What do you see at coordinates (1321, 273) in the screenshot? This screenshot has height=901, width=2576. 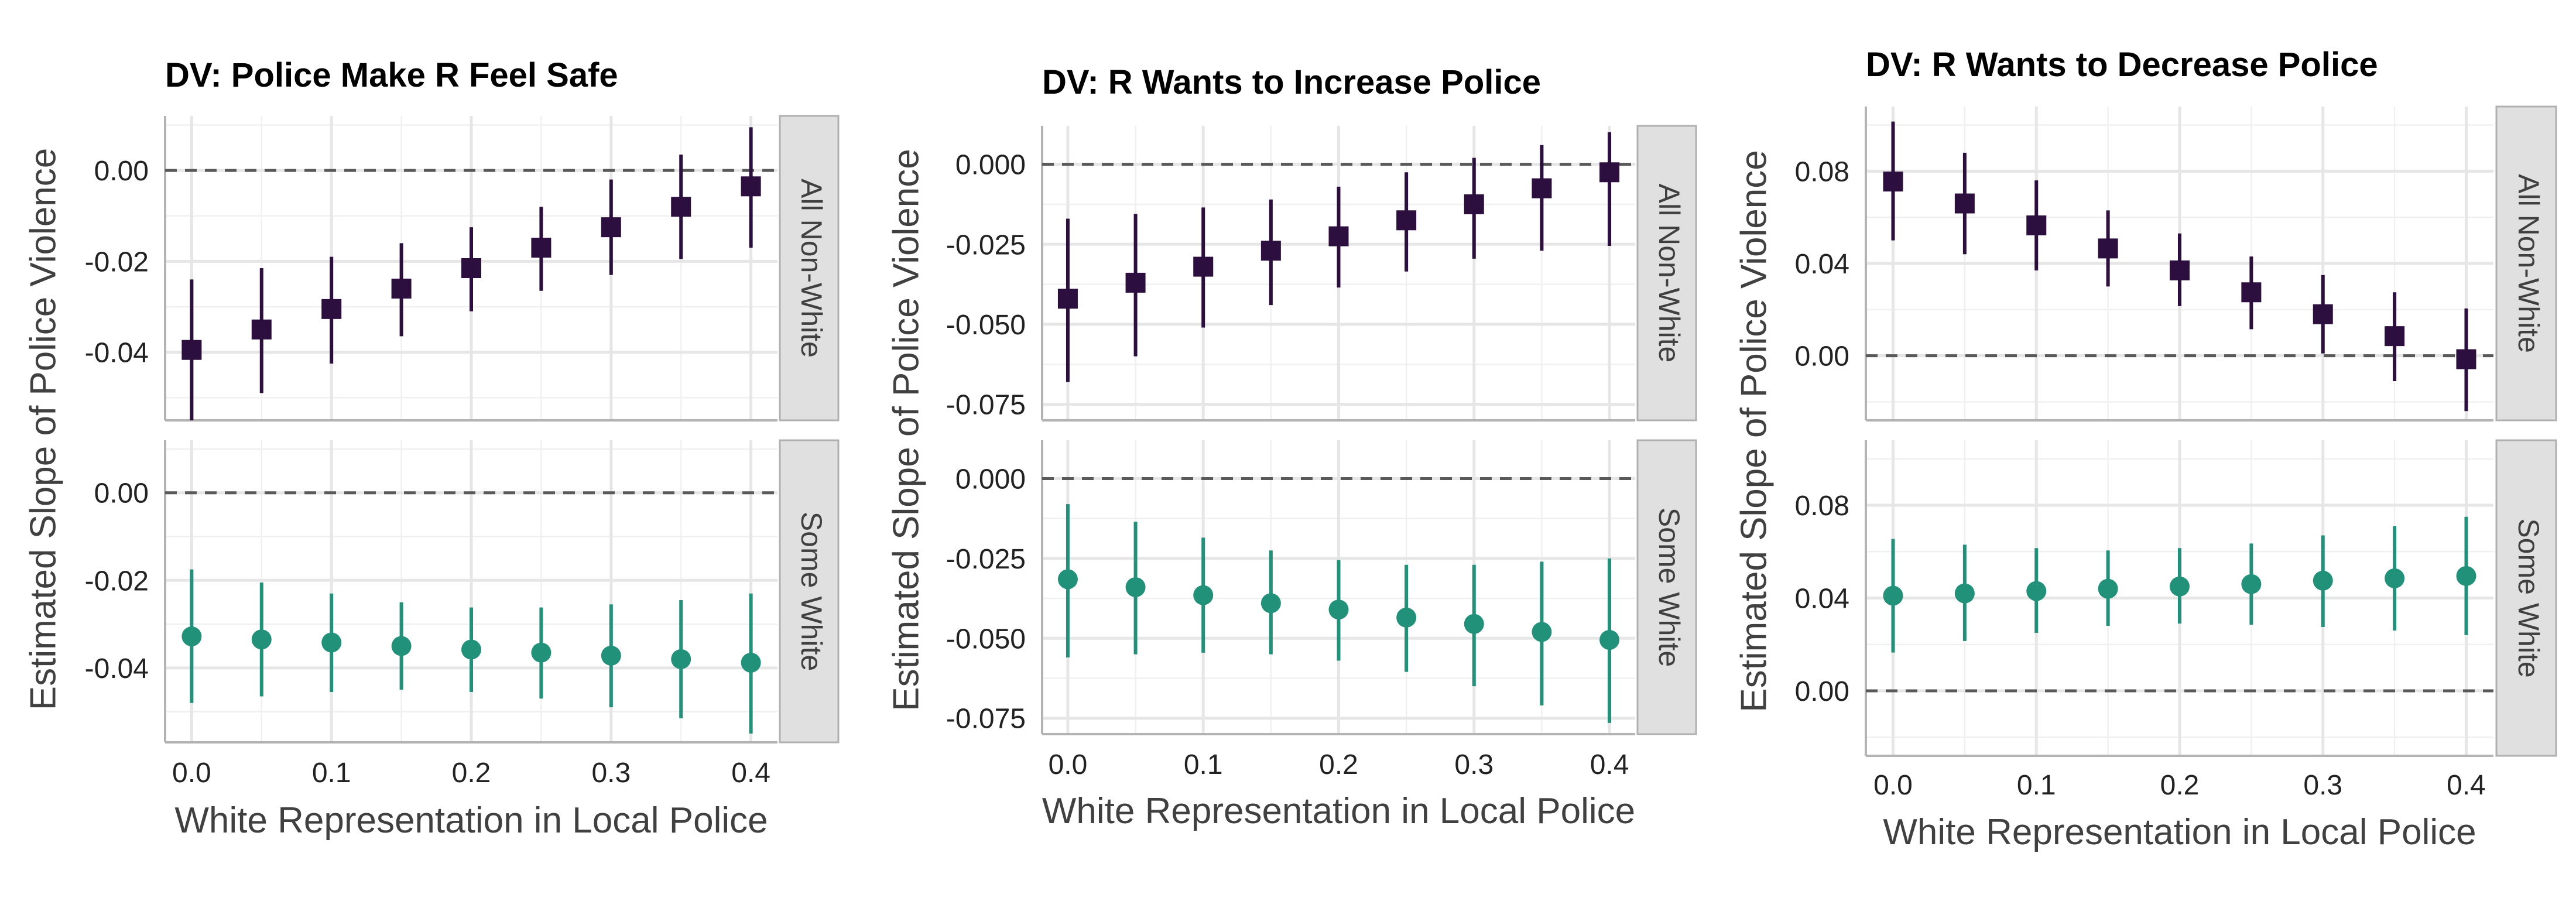 I see `facet-all-non-white: 0.000 -0.025 -0.050 -0.075 All Non-White` at bounding box center [1321, 273].